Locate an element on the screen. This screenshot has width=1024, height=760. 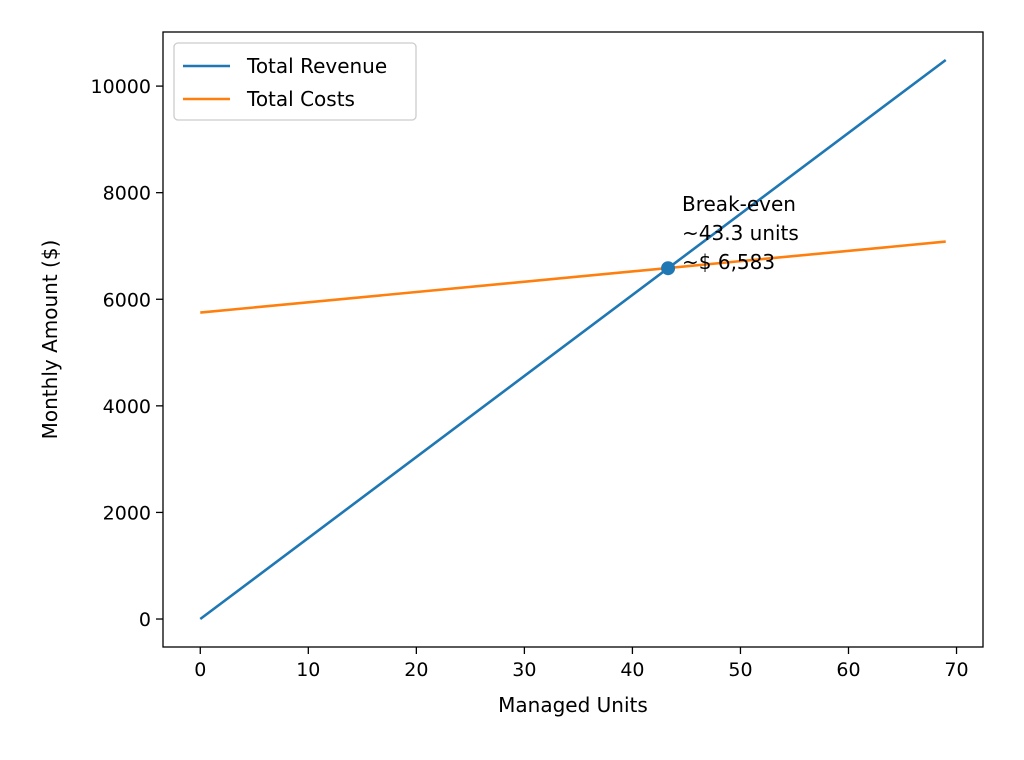
y-tick-label: 8000 is located at coordinates (127, 194).